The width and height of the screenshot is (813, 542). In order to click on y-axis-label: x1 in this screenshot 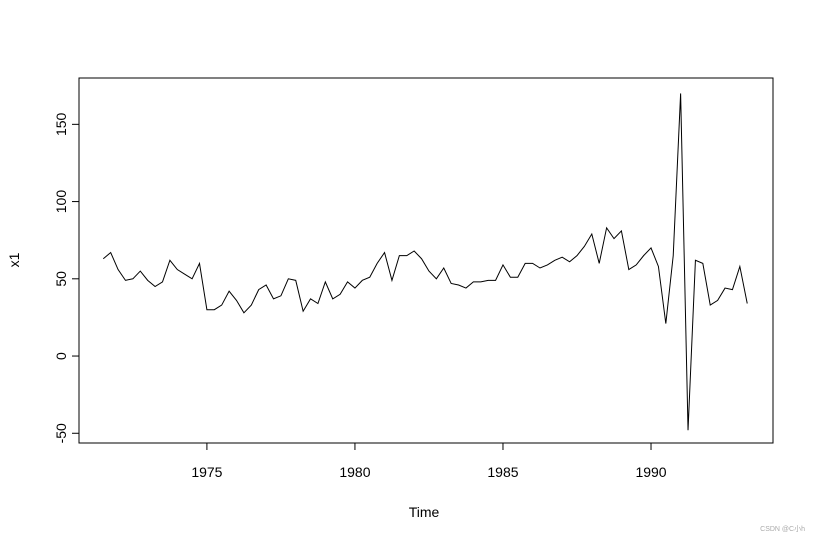, I will do `click(14, 259)`.